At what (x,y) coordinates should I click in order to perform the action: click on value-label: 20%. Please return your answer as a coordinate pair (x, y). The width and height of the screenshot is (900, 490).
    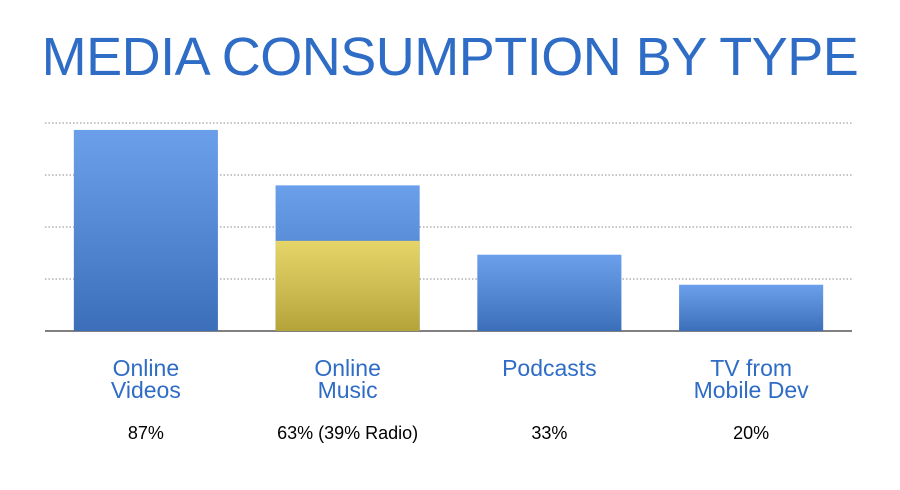
    Looking at the image, I should click on (751, 433).